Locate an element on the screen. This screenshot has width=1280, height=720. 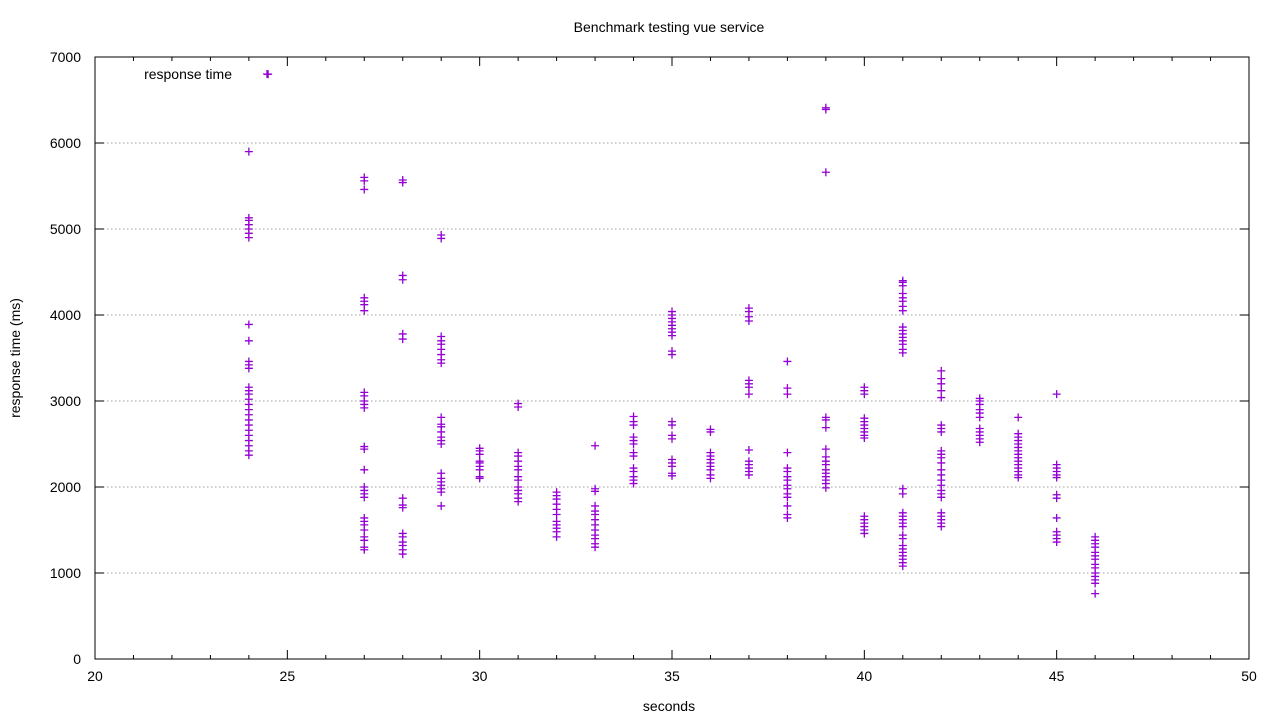
legend-marker-plus is located at coordinates (267, 74).